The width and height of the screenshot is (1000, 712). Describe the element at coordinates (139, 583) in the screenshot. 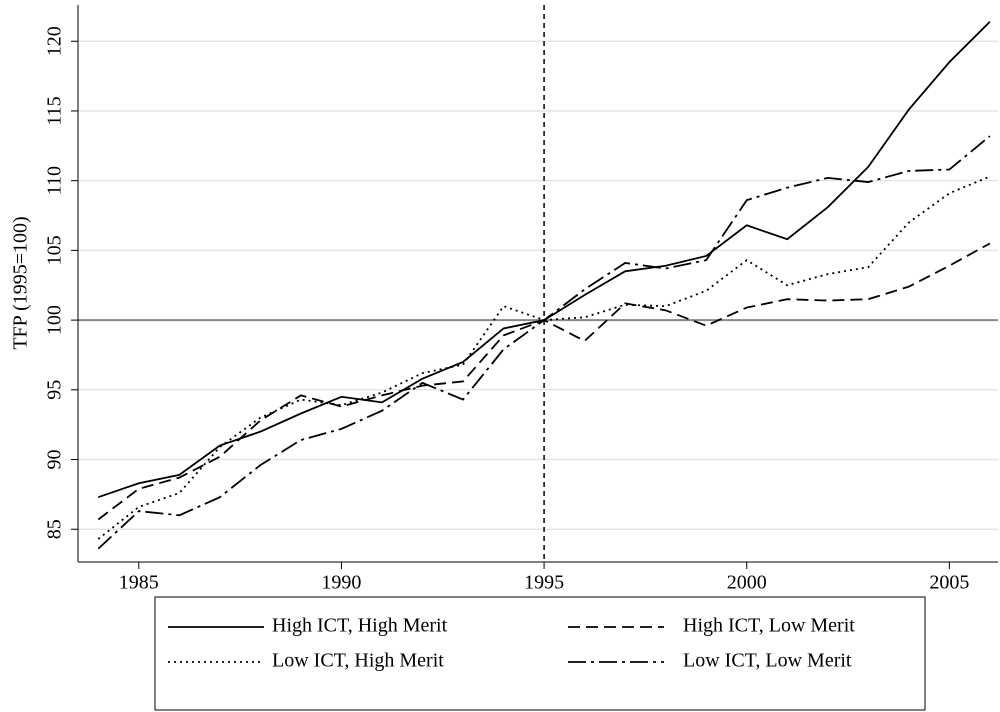

I see `x-tick-label: 1985` at that location.